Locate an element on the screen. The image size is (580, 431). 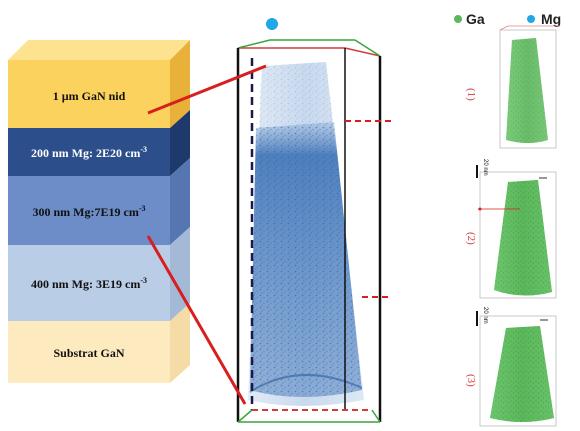
ga-legend-dot is located at coordinates (458, 19).